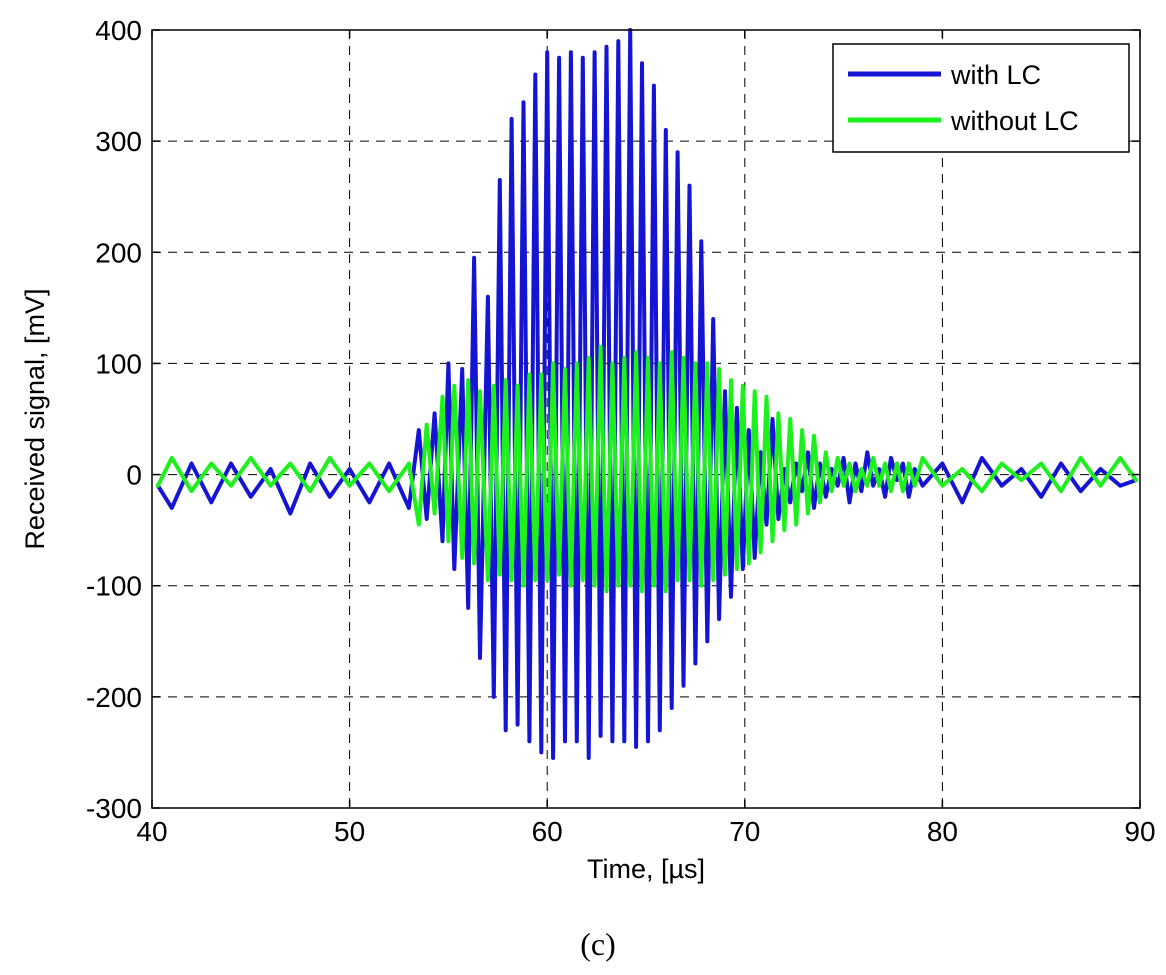 The image size is (1166, 975). What do you see at coordinates (1139, 831) in the screenshot?
I see `x-tick-label-90: 90` at bounding box center [1139, 831].